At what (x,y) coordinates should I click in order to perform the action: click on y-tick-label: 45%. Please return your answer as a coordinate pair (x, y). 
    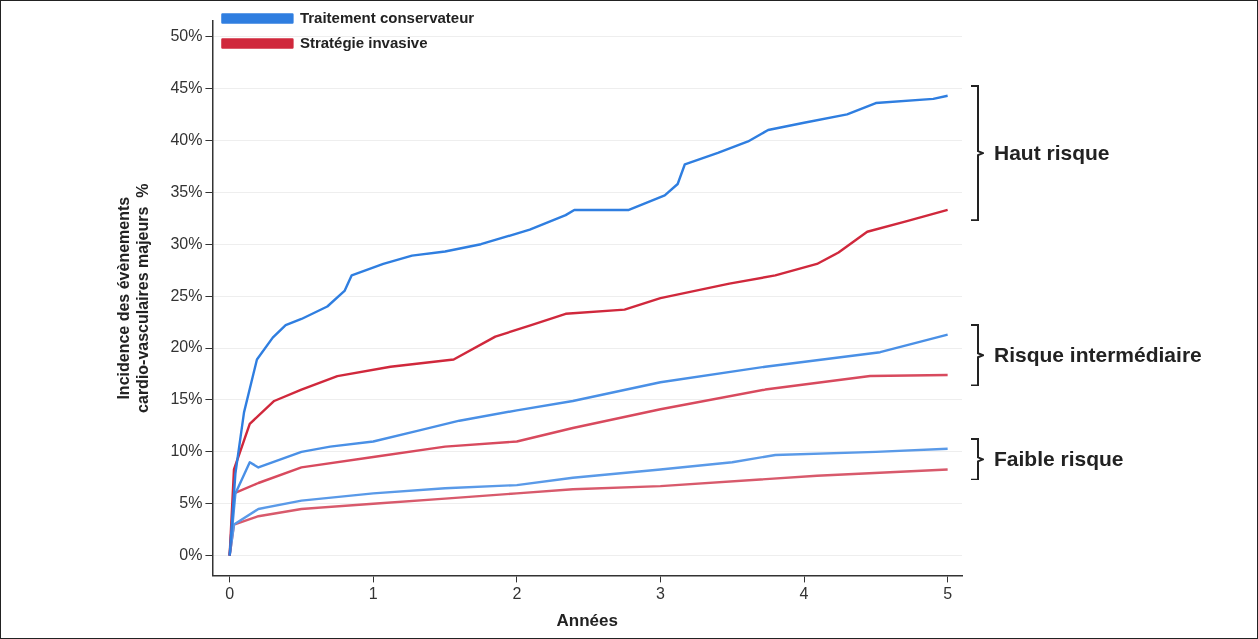
    Looking at the image, I should click on (186, 87).